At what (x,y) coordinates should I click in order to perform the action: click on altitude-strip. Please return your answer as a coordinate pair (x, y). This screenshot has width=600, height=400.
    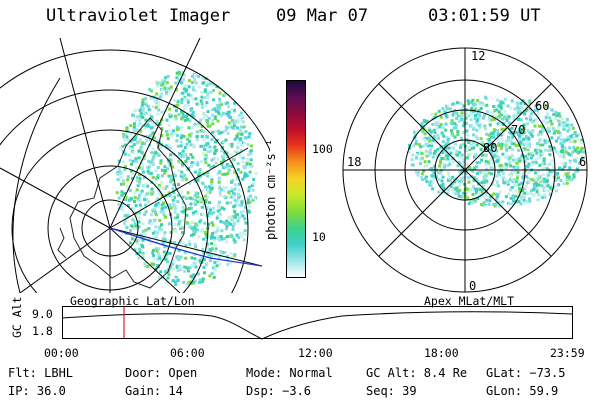
    Looking at the image, I should click on (317, 323).